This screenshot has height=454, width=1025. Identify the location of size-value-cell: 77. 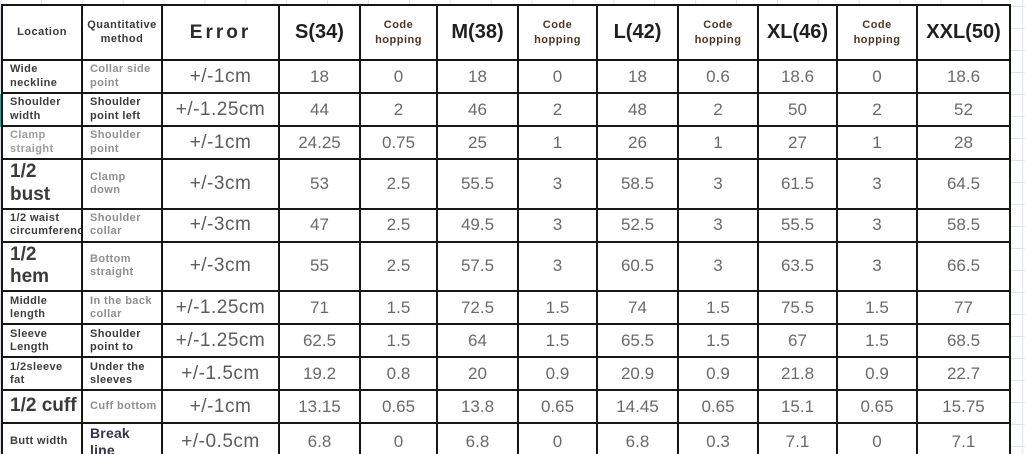
(963, 308).